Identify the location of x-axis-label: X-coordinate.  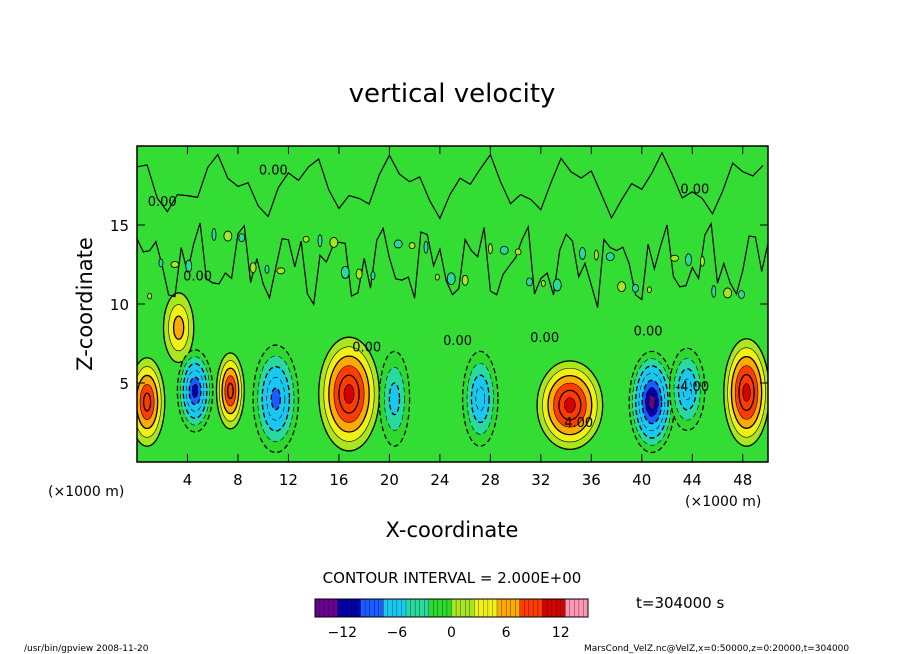
(452, 530).